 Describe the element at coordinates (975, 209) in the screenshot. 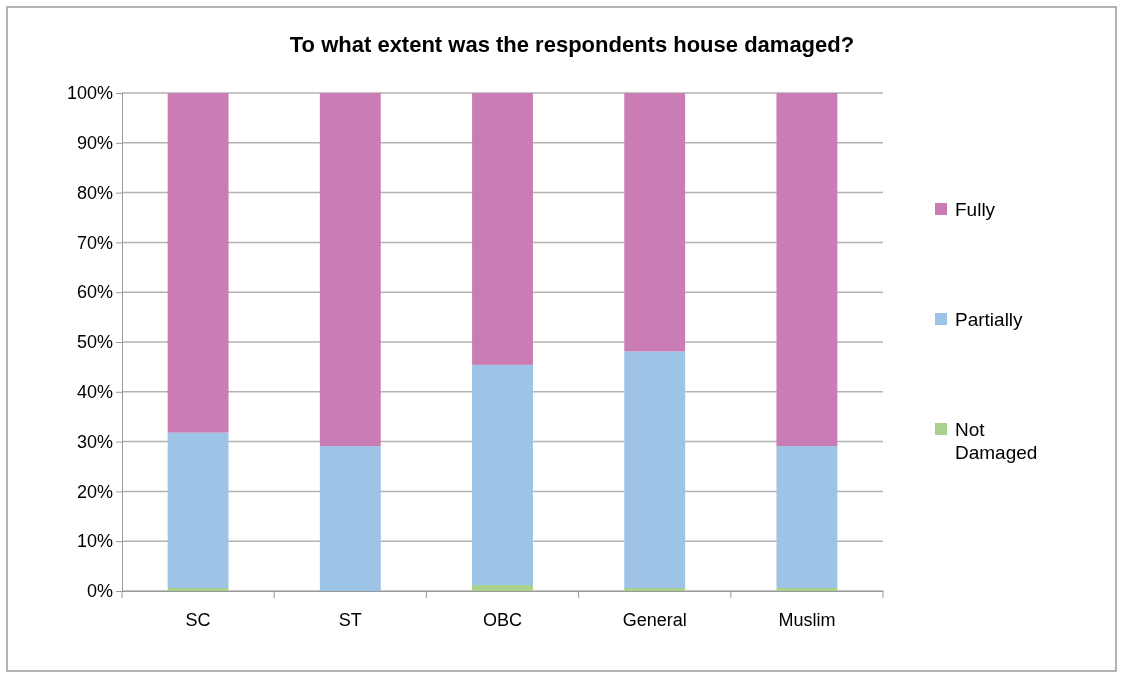

I see `legend-label: Fully` at that location.